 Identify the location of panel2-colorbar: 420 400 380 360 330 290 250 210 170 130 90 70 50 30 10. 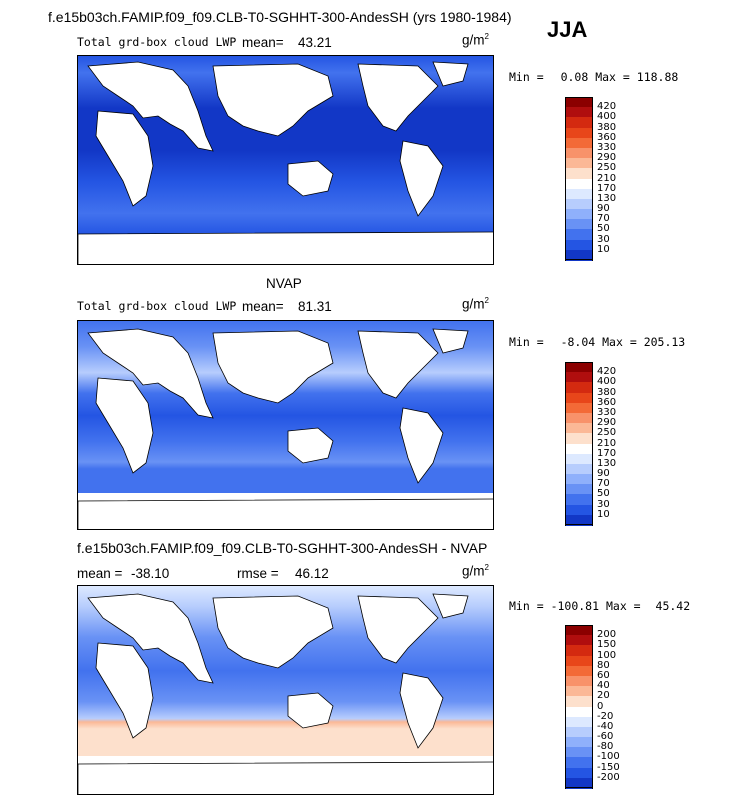
(590, 444).